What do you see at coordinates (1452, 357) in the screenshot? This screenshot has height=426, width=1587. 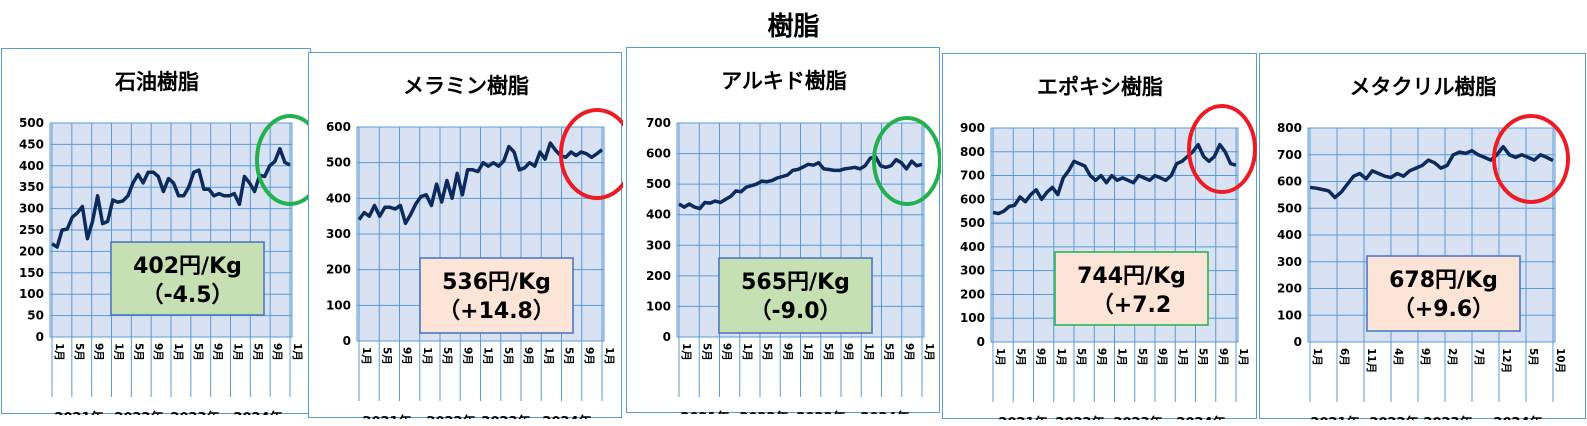 I see `x-month-label: 2月` at bounding box center [1452, 357].